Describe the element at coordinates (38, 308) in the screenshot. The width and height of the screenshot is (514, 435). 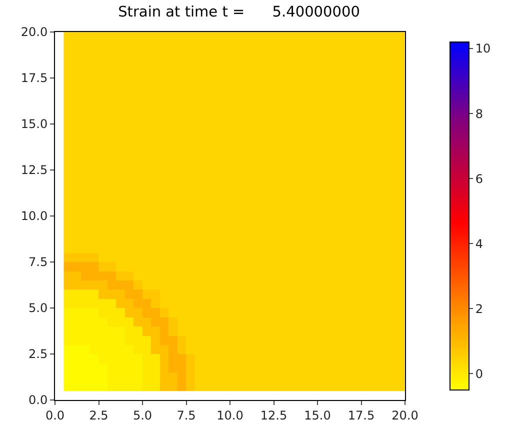
I see `y-tick-label: 5.0` at that location.